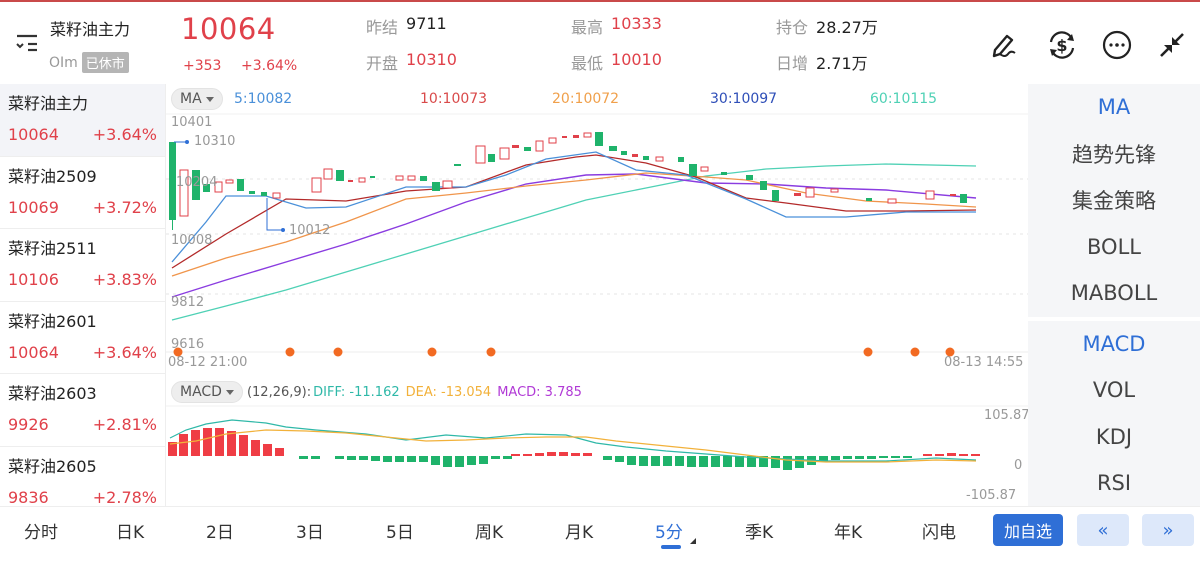  I want to click on tab-3day: 3日, so click(310, 533).